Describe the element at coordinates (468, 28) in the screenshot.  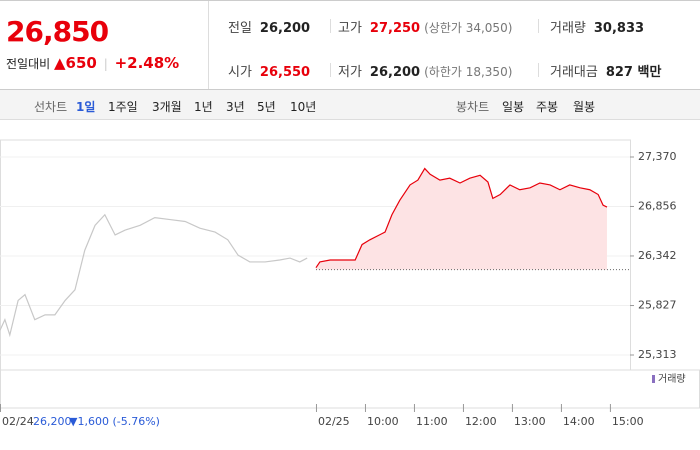
I see `stat-note: (상한가 34,050)` at that location.